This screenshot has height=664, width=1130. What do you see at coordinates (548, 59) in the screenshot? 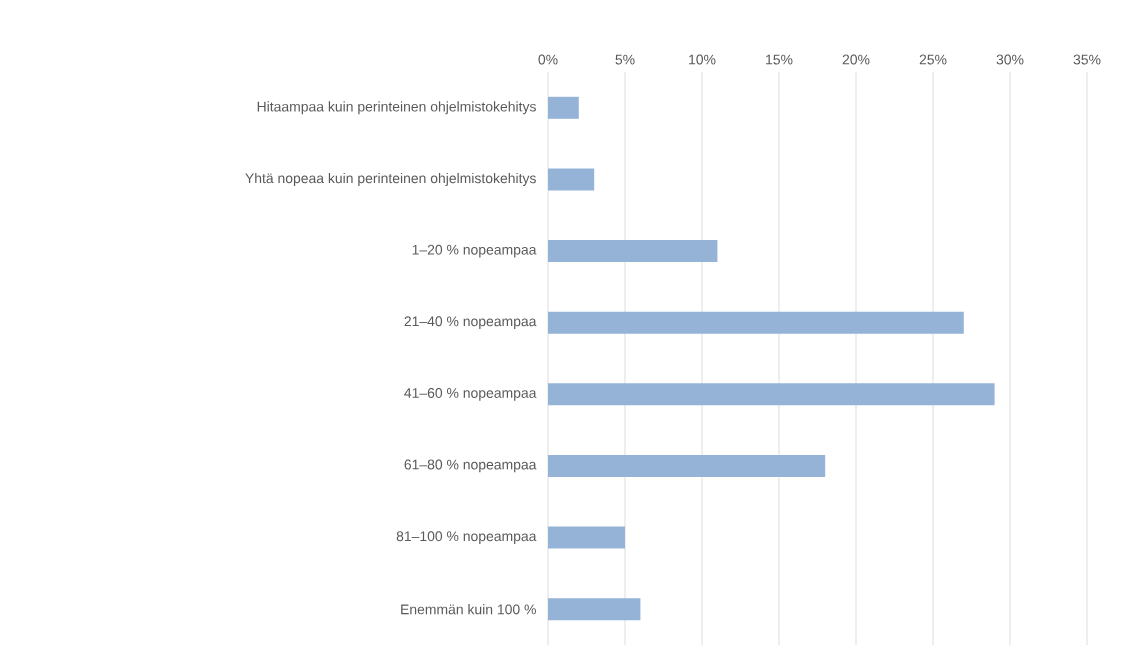
I see `x-tick-label: 0%` at bounding box center [548, 59].